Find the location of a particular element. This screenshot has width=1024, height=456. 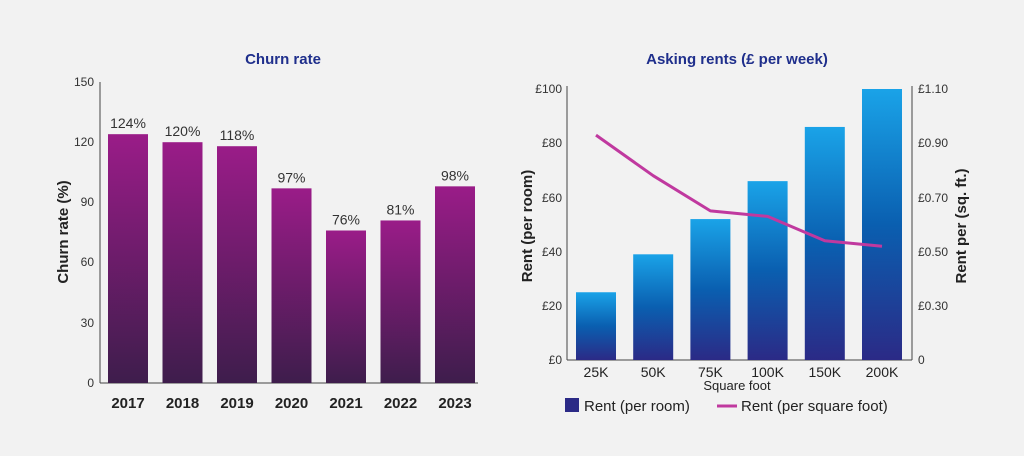

rent-bar-25K is located at coordinates (596, 326).